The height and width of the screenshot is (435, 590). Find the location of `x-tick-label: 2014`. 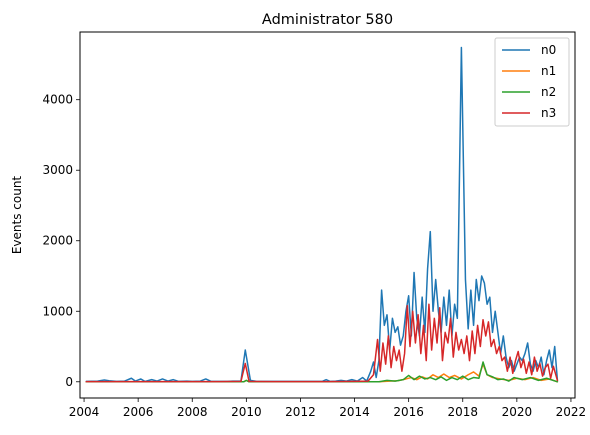

x-tick-label: 2014 is located at coordinates (354, 412).